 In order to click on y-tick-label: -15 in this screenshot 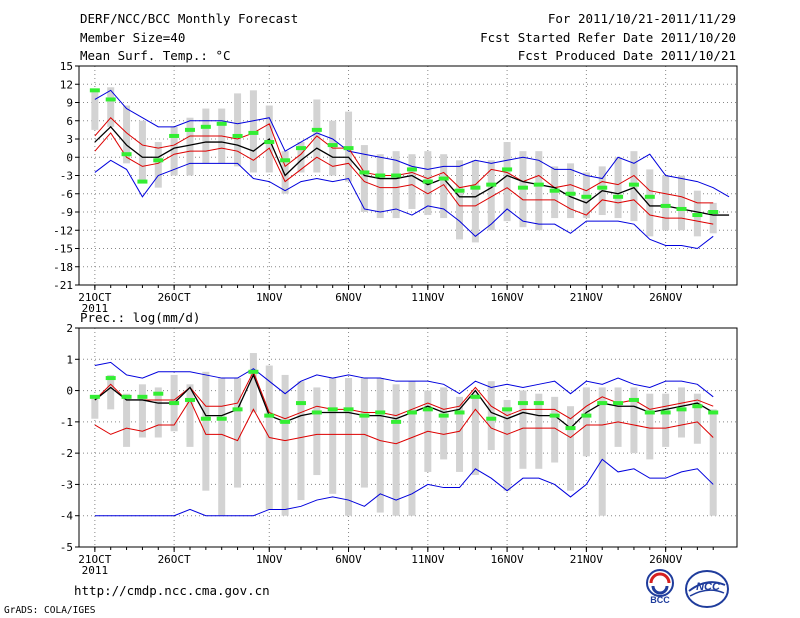, I will do `click(63, 249)`.